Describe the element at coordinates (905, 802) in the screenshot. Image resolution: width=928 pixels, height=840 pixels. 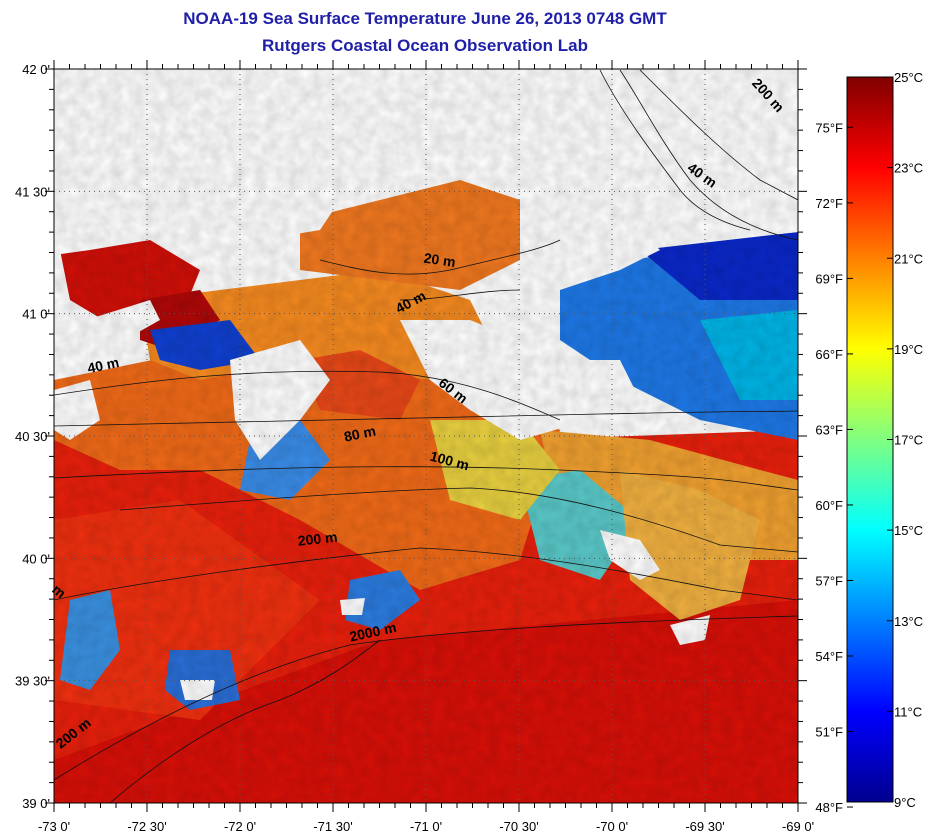
I see `colorbar-celsius-label: 9°C` at that location.